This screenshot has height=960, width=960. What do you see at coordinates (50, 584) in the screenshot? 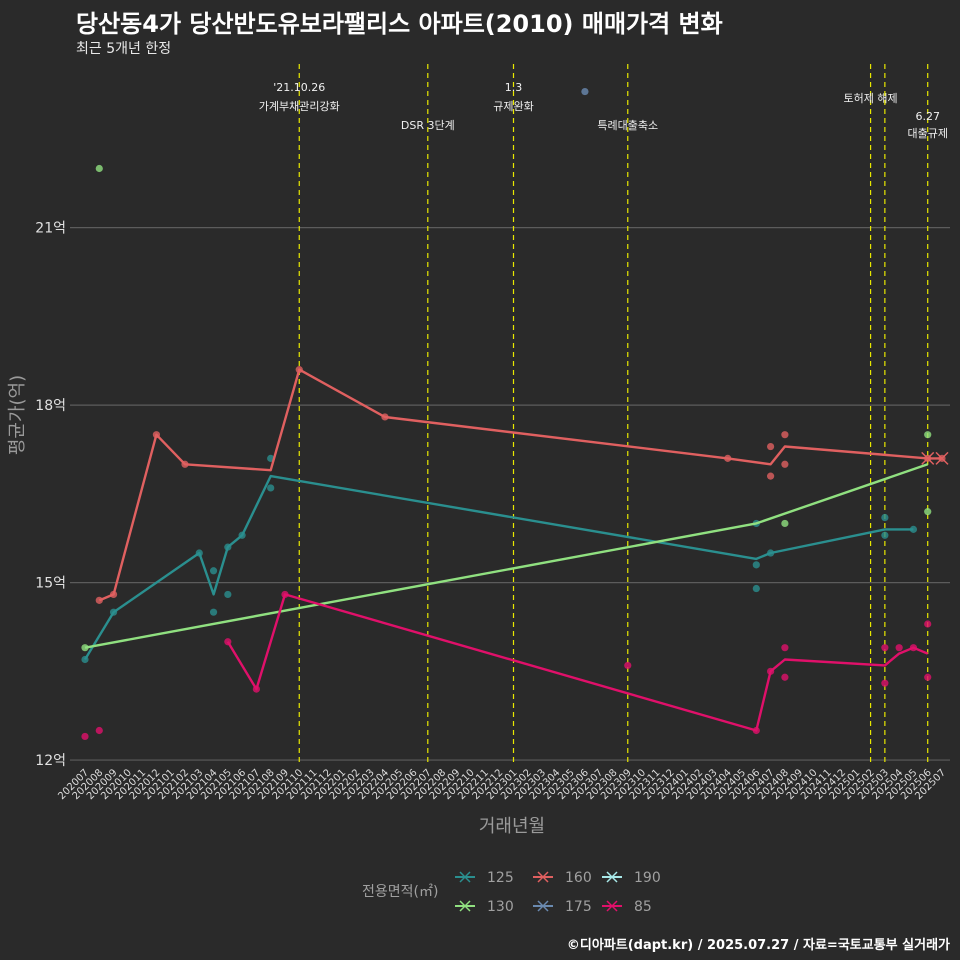
I see `y-tick-label: 15억` at bounding box center [50, 584].